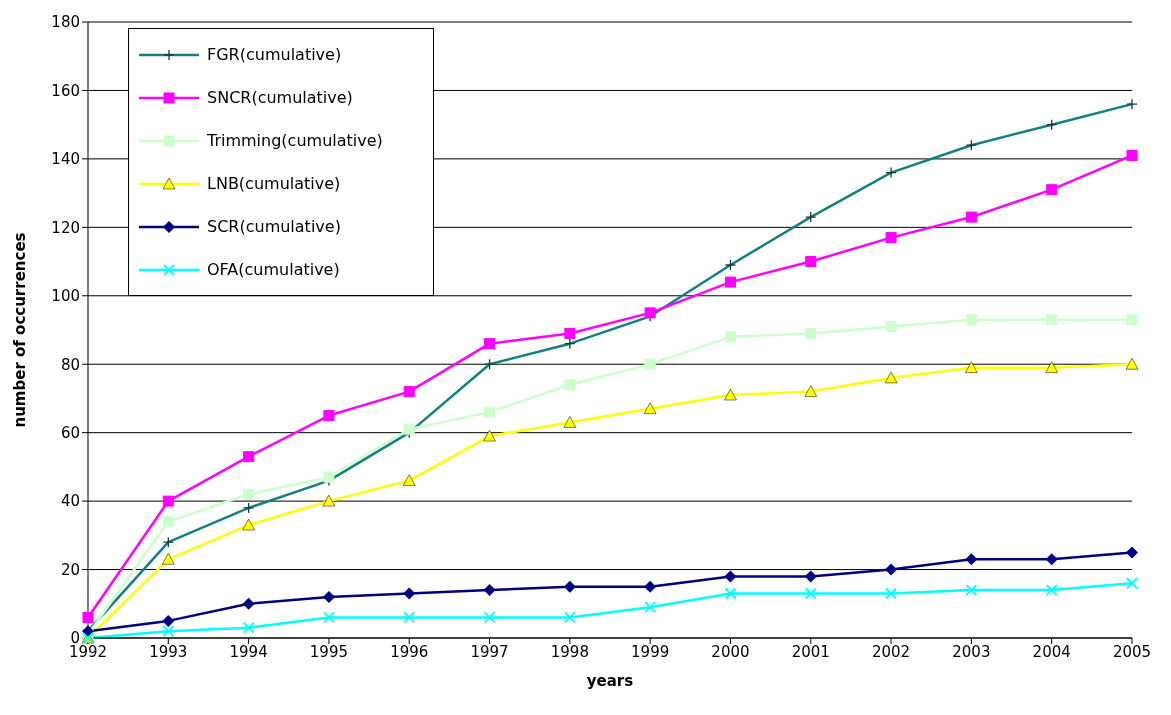 This screenshot has height=715, width=1171. What do you see at coordinates (489, 651) in the screenshot?
I see `x-tick-label: 1997` at bounding box center [489, 651].